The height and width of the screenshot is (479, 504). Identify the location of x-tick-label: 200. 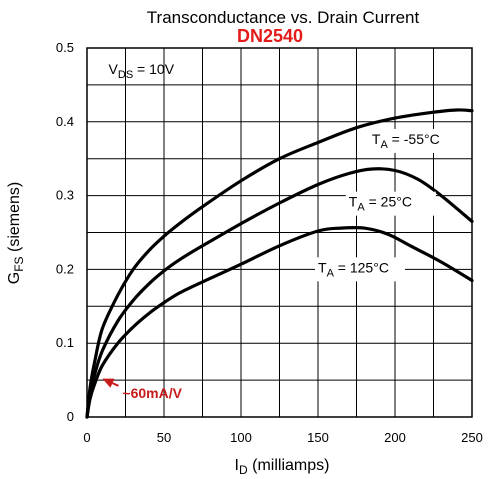
(395, 437).